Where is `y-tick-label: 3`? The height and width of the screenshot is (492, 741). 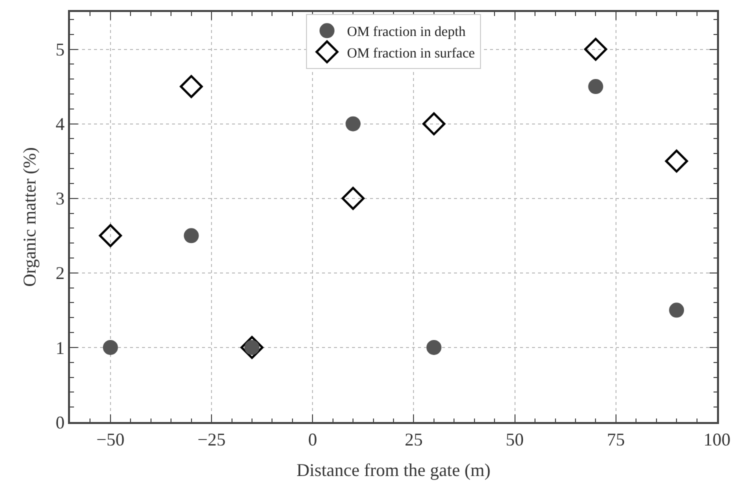 y-tick-label: 3 is located at coordinates (60, 198).